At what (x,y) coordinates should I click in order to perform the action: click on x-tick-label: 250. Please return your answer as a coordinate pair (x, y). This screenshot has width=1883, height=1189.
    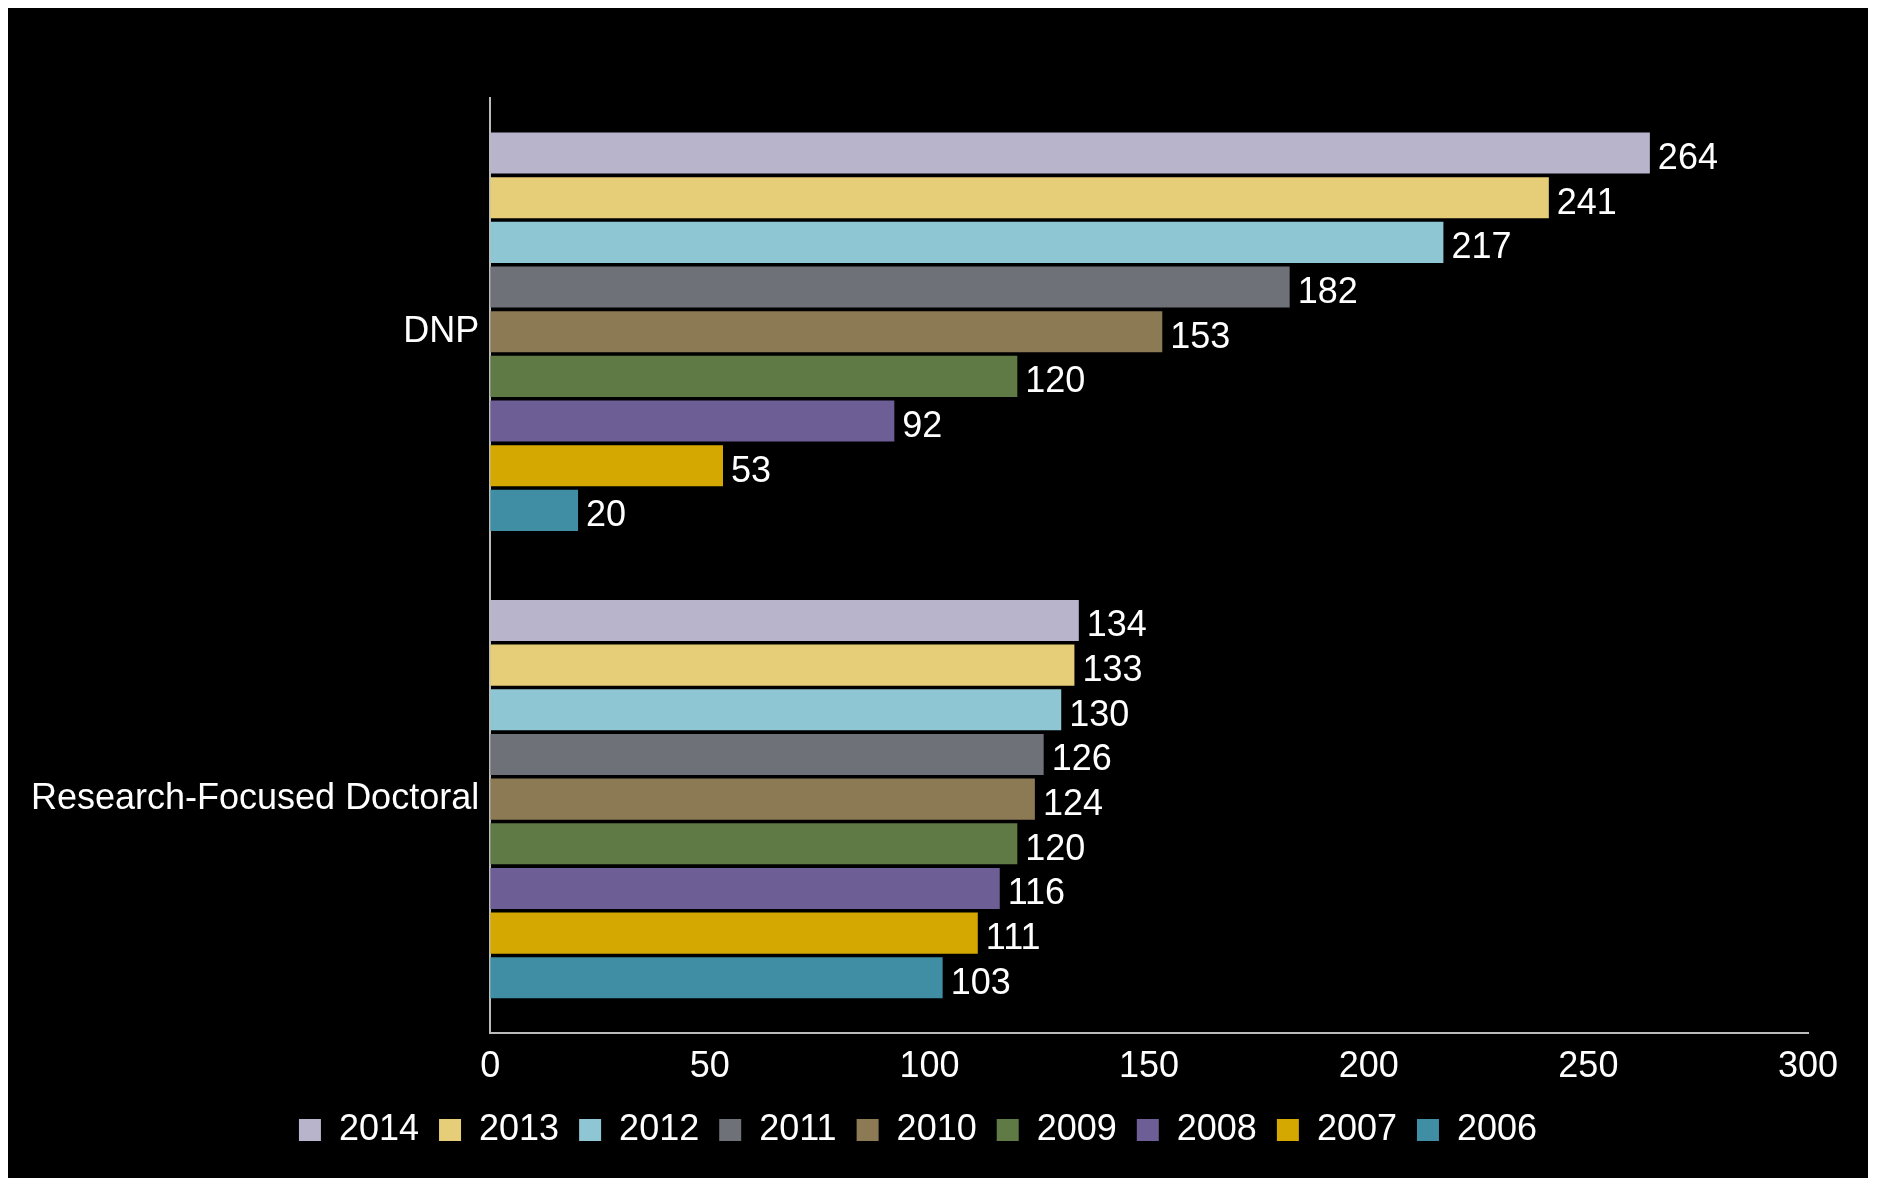
    Looking at the image, I should click on (1588, 1065).